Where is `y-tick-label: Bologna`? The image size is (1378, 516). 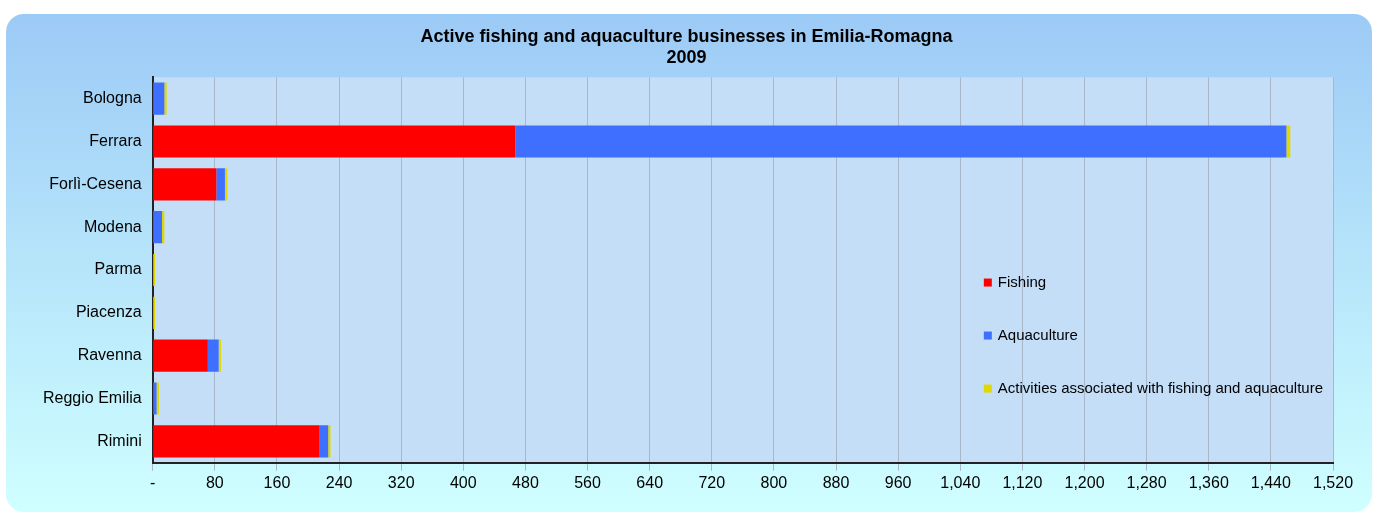 y-tick-label: Bologna is located at coordinates (112, 98).